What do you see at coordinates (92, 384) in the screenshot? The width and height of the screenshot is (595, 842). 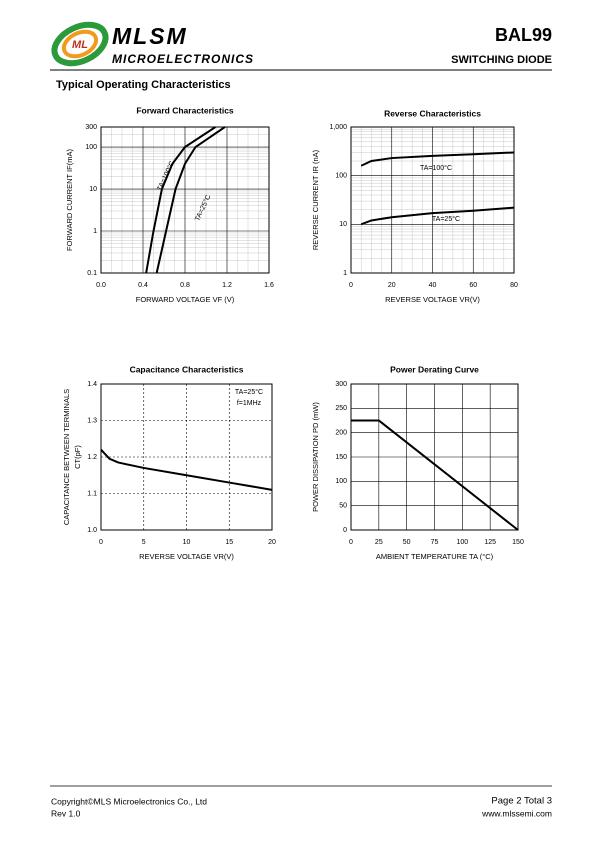 I see `y-tick-label: 1.4` at bounding box center [92, 384].